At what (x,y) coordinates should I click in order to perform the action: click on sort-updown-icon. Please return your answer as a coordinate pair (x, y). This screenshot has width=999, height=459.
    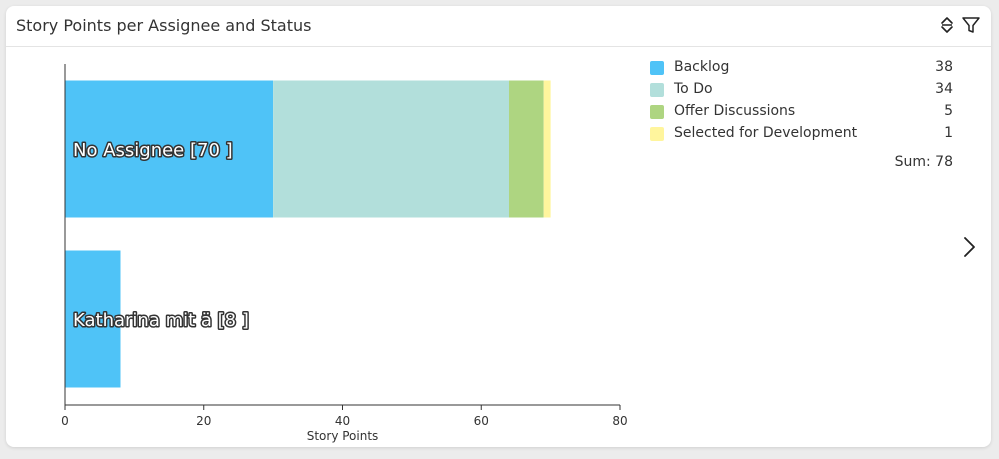
    Looking at the image, I should click on (947, 25).